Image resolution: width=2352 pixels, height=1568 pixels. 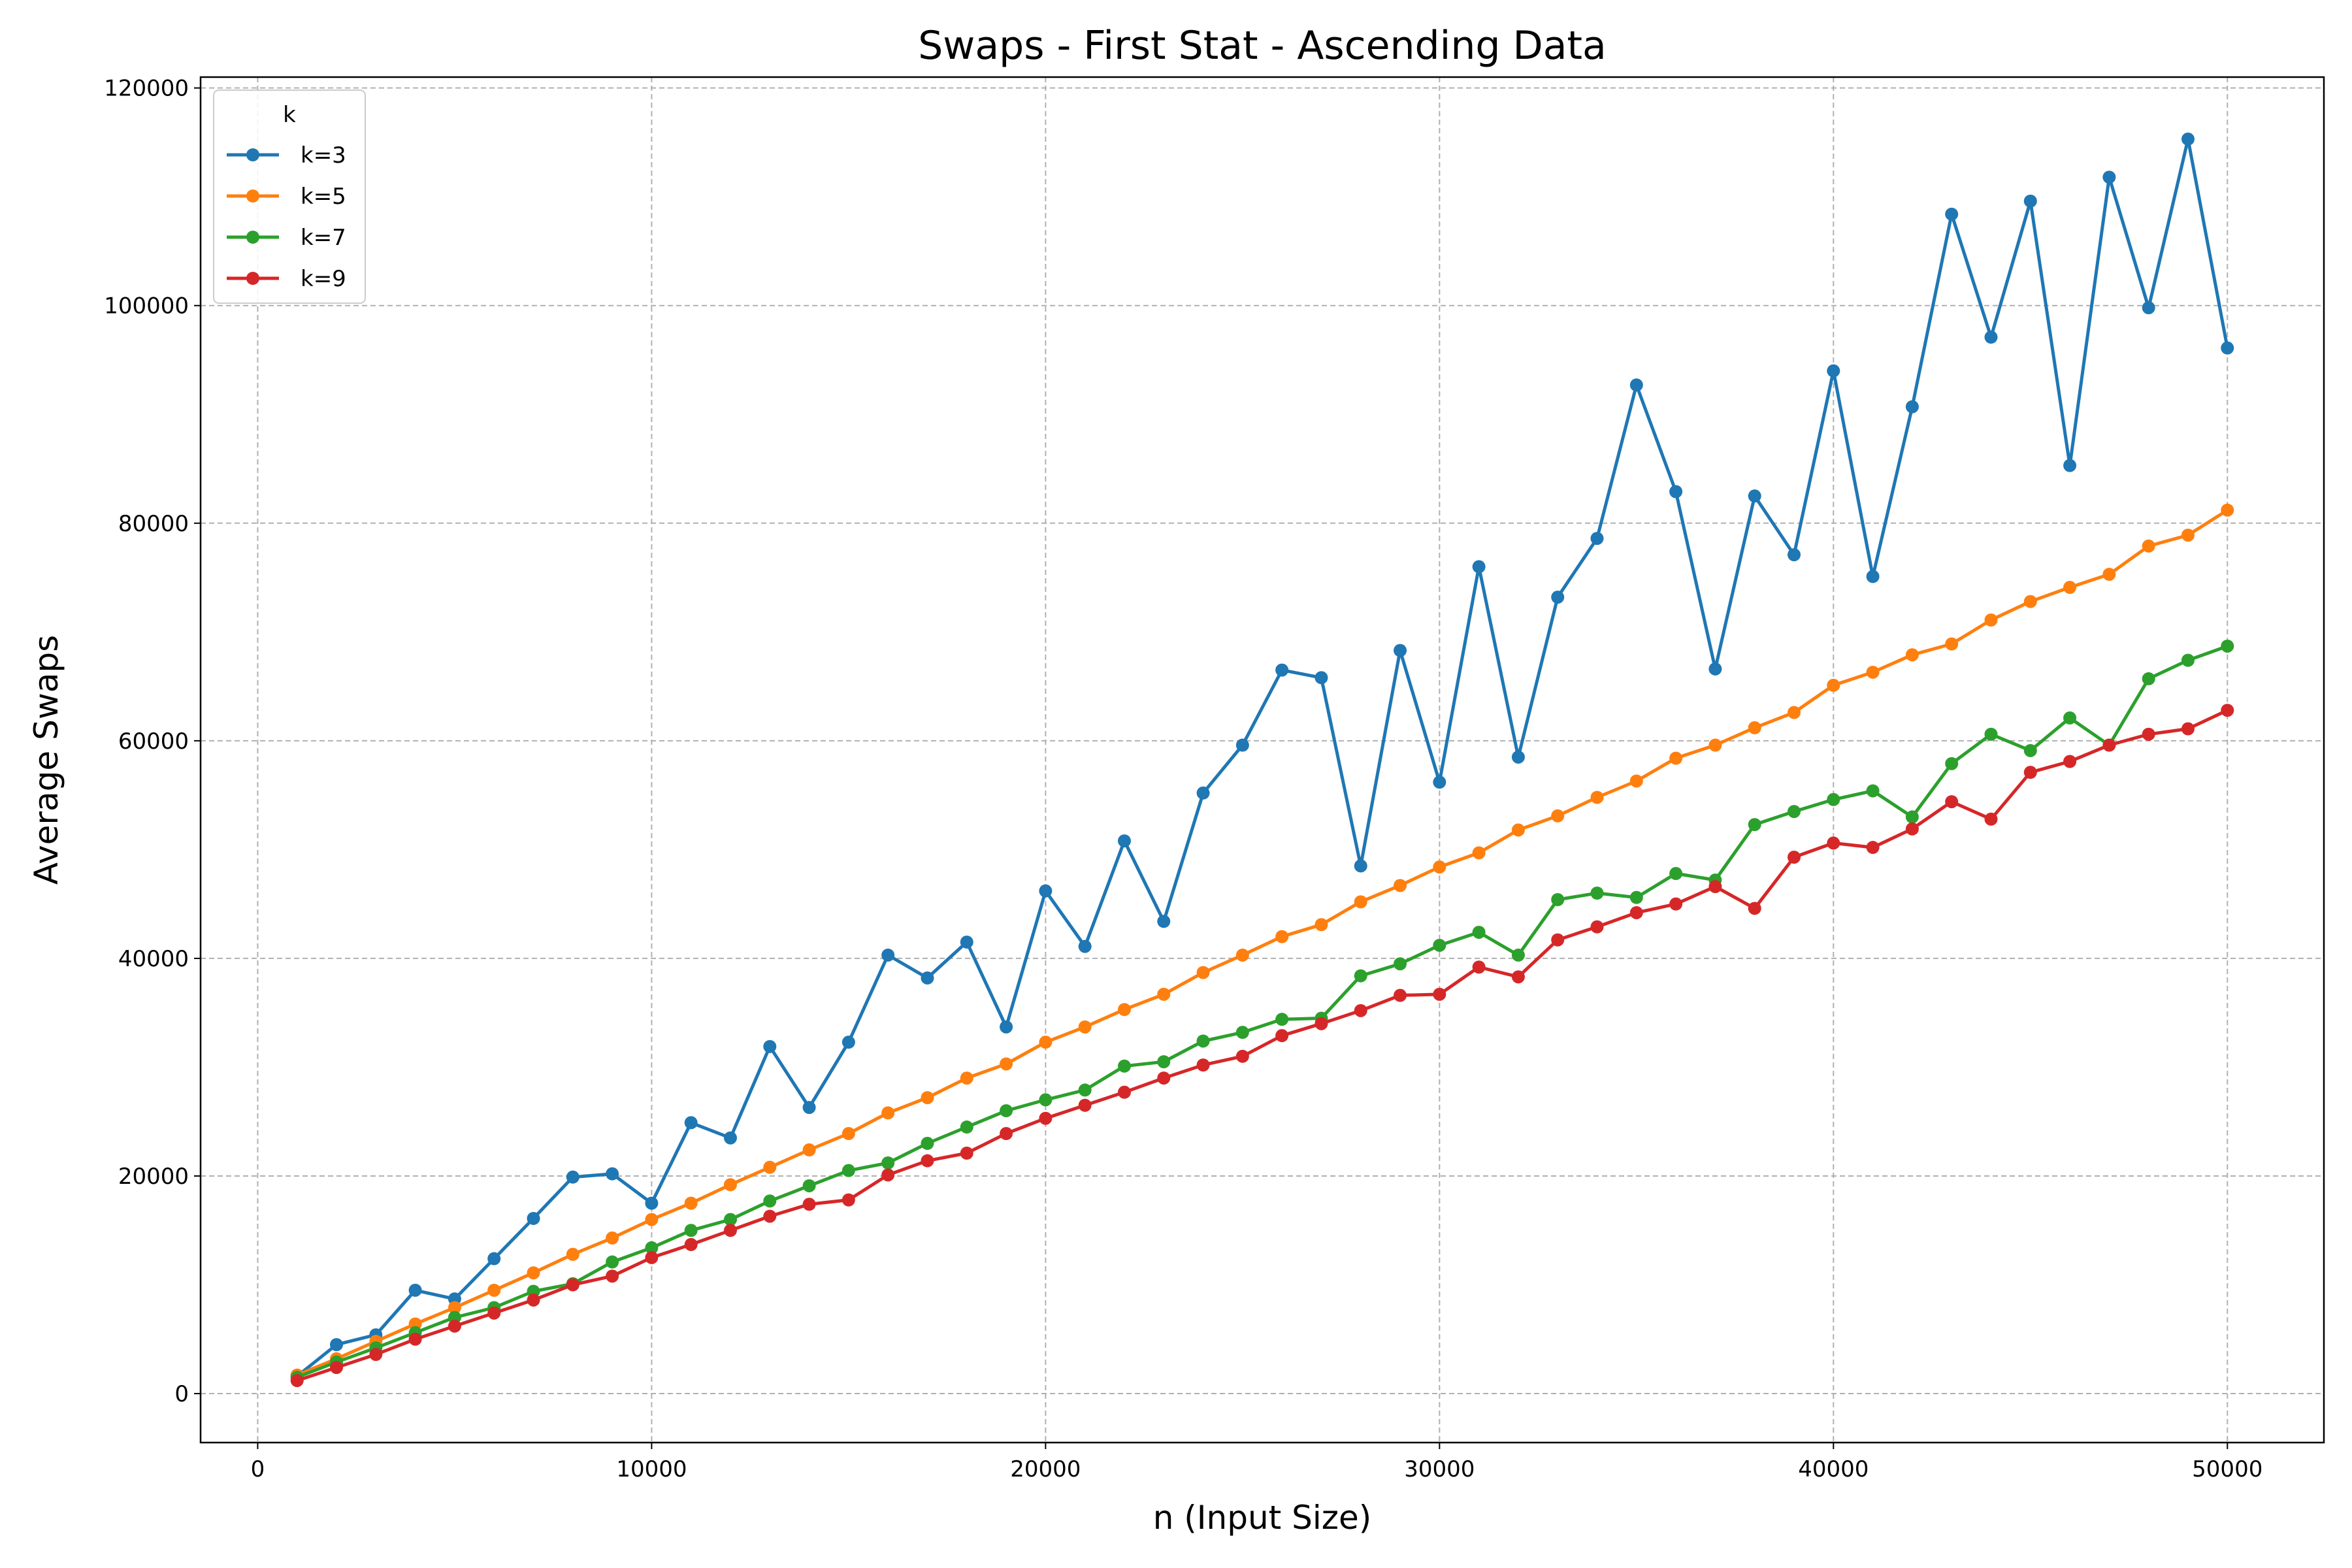 I want to click on x-tick-label: 10000, so click(x=651, y=1469).